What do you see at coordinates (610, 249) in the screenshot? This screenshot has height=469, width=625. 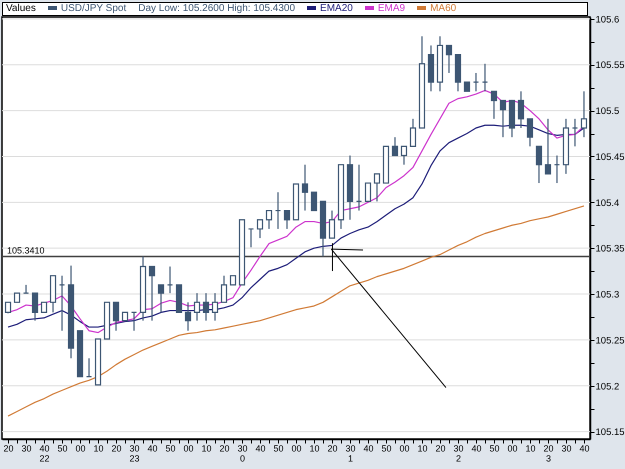 I see `y-tick-label: 105.35` at bounding box center [610, 249].